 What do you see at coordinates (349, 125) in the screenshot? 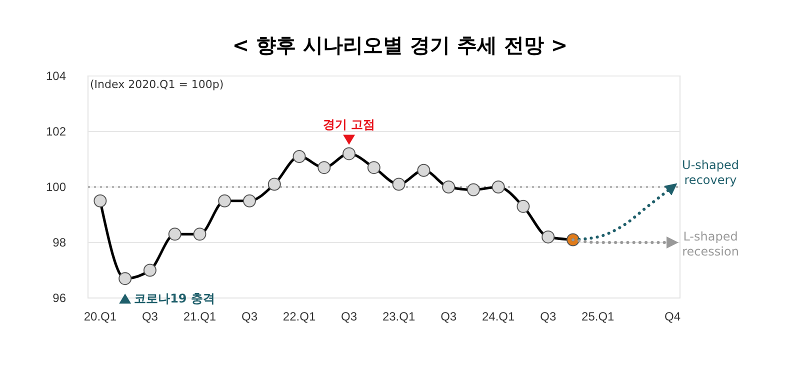
I see `annotation: 경기 고점` at bounding box center [349, 125].